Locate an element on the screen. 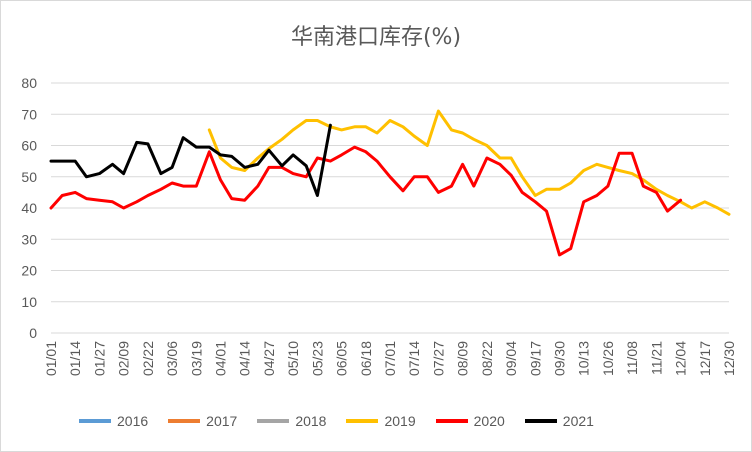 The image size is (752, 452). y-tick-label: 30 is located at coordinates (29, 239).